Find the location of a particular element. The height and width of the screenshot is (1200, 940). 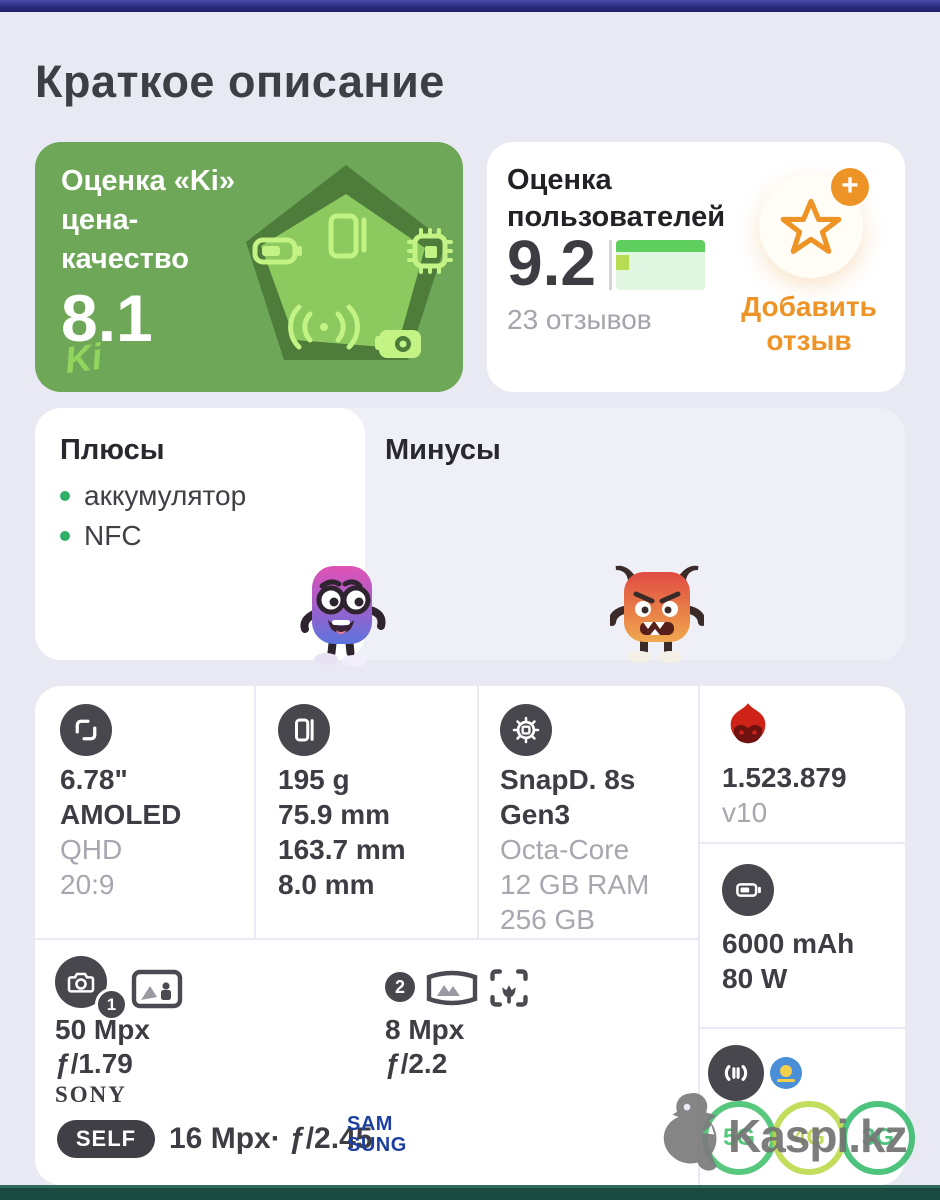

camera-2-badge: 2 is located at coordinates (400, 987).